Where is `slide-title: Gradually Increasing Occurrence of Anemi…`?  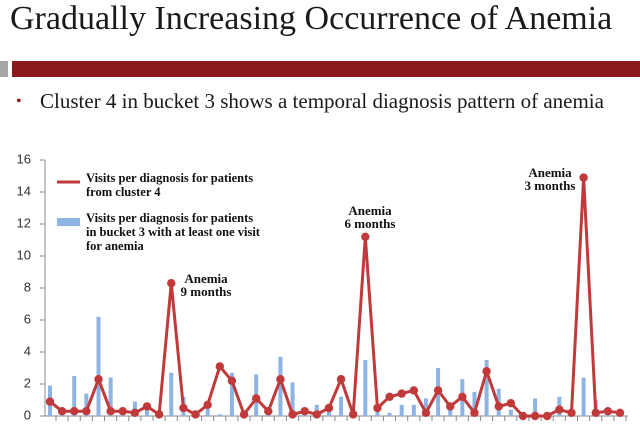
slide-title: Gradually Increasing Occurrence of Anemi… is located at coordinates (311, 18).